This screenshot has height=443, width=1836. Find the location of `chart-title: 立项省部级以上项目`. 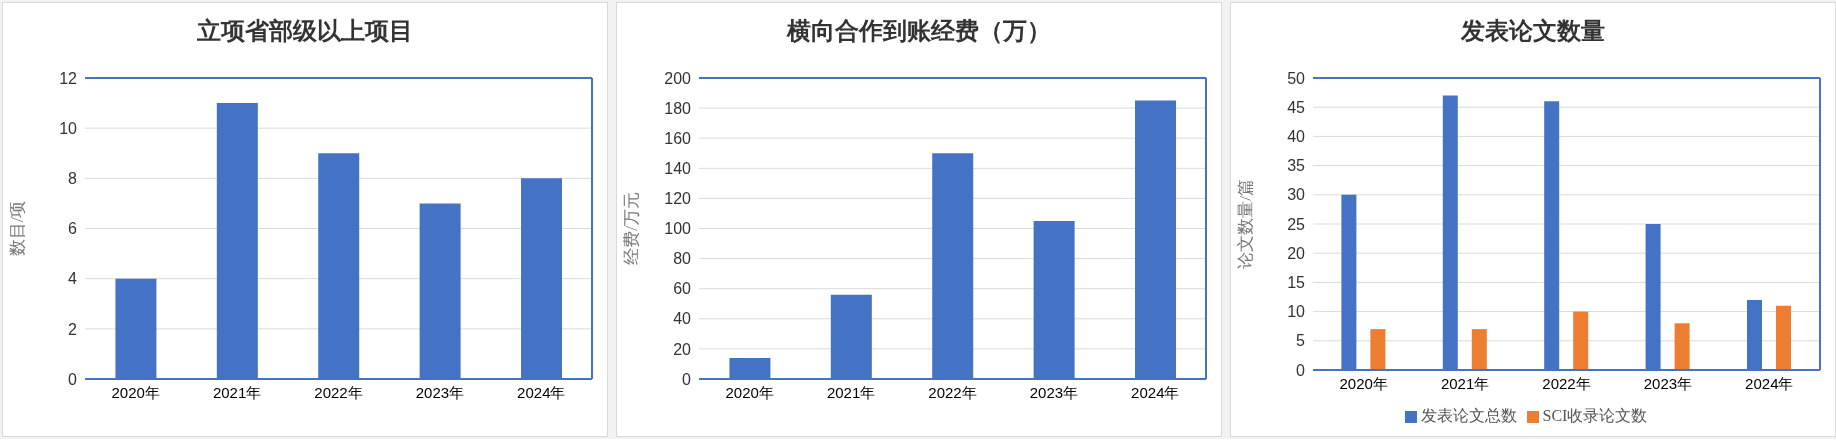

chart-title: 立项省部级以上项目 is located at coordinates (305, 31).